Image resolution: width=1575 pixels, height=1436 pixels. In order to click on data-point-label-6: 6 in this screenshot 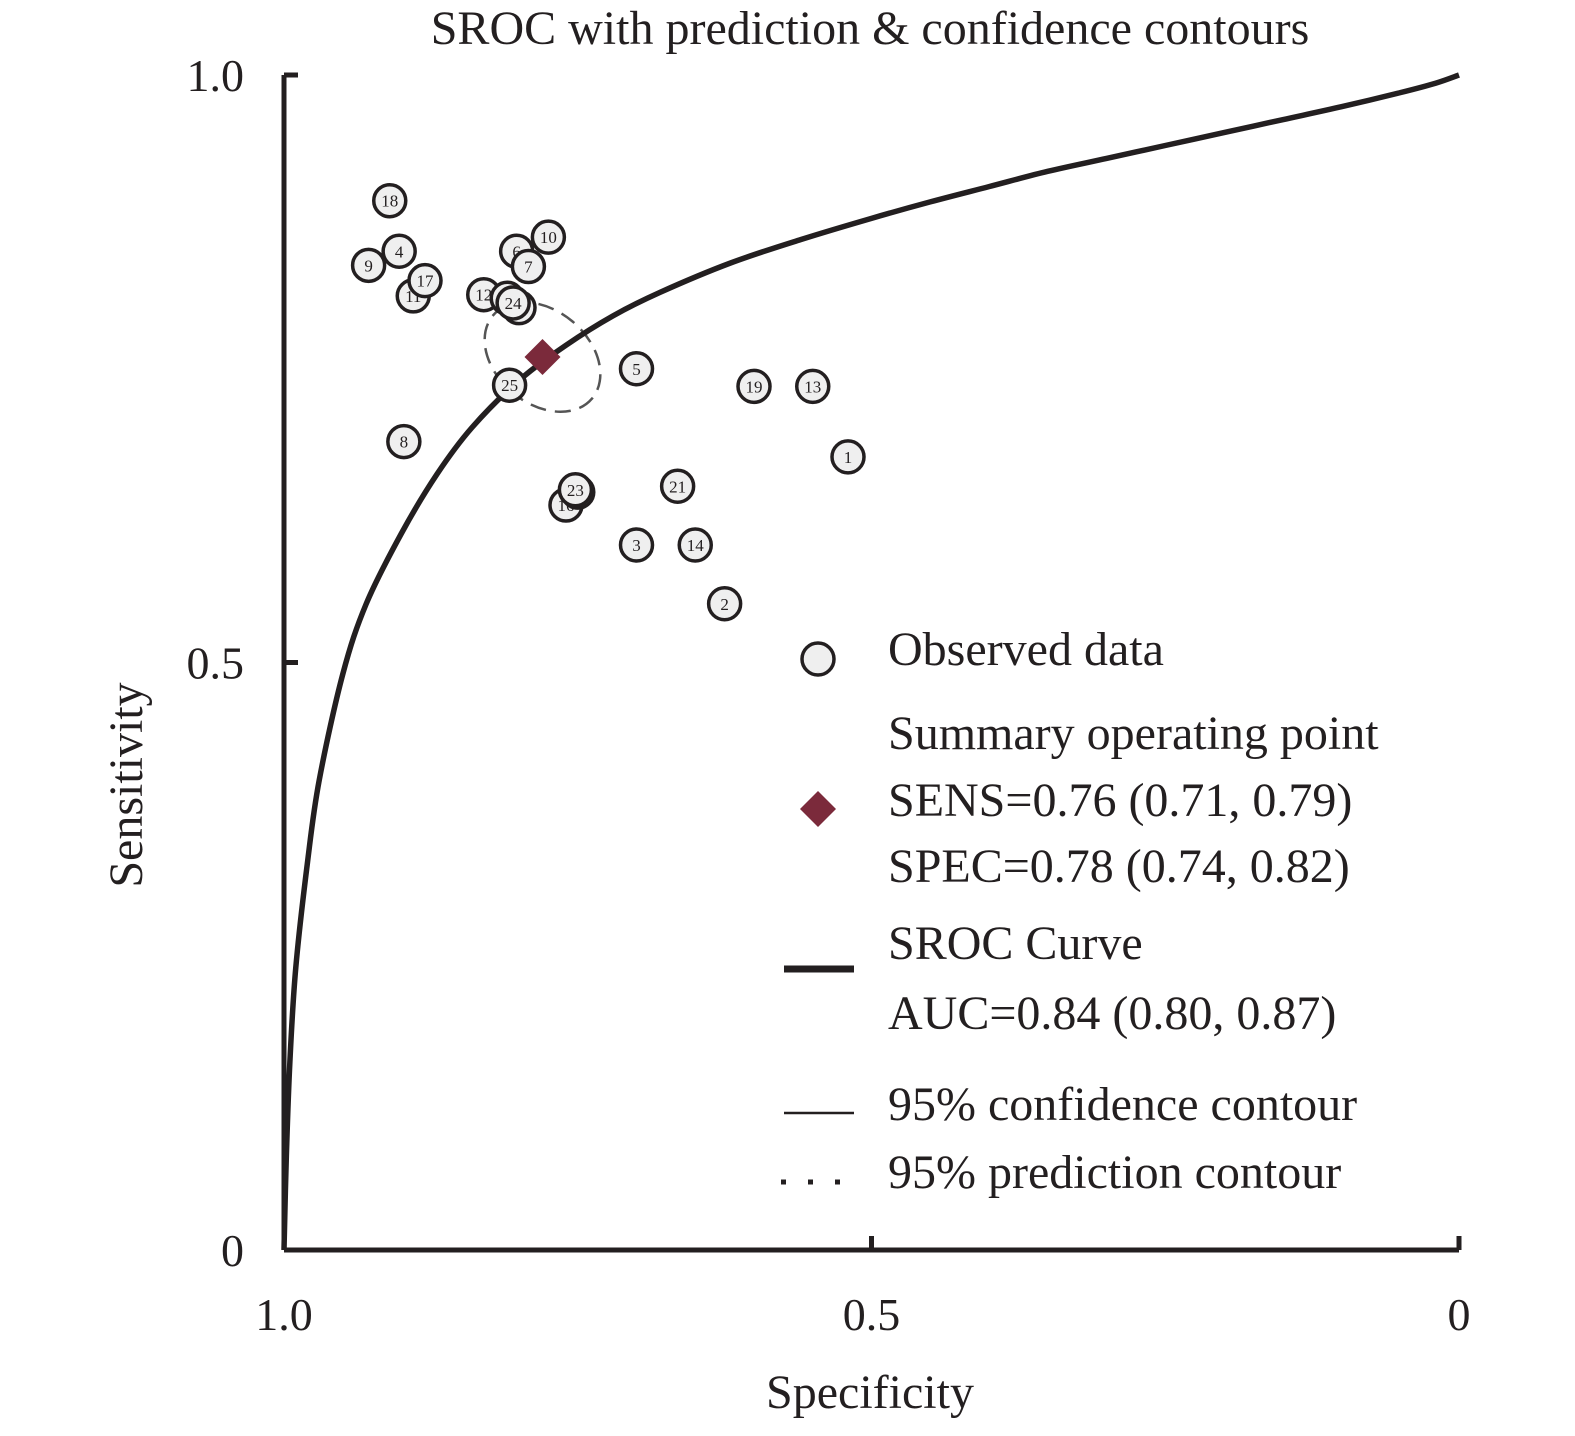, I will do `click(516, 251)`.